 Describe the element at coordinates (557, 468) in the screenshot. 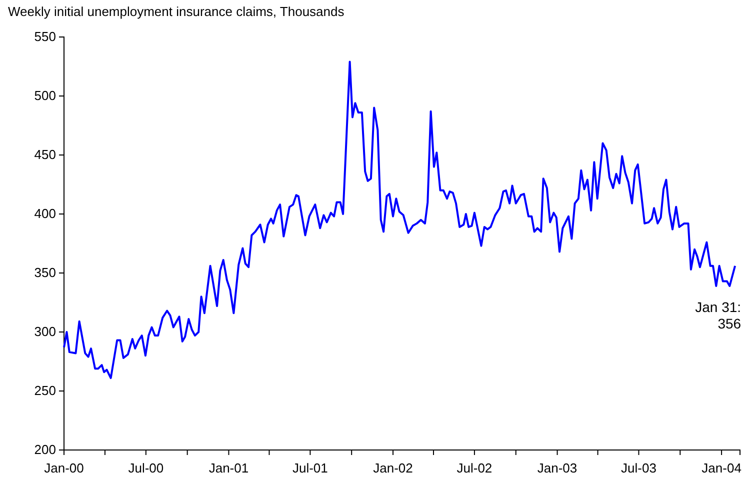

I see `x-tick-label: Jan-03` at that location.